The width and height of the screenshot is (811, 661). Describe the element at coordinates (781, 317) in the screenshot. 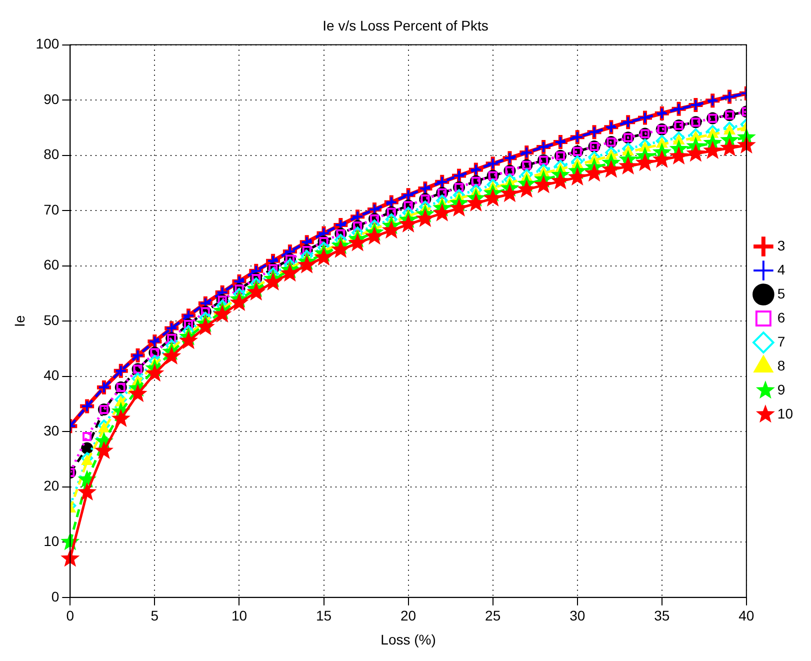

I see `legend-label: 6` at that location.